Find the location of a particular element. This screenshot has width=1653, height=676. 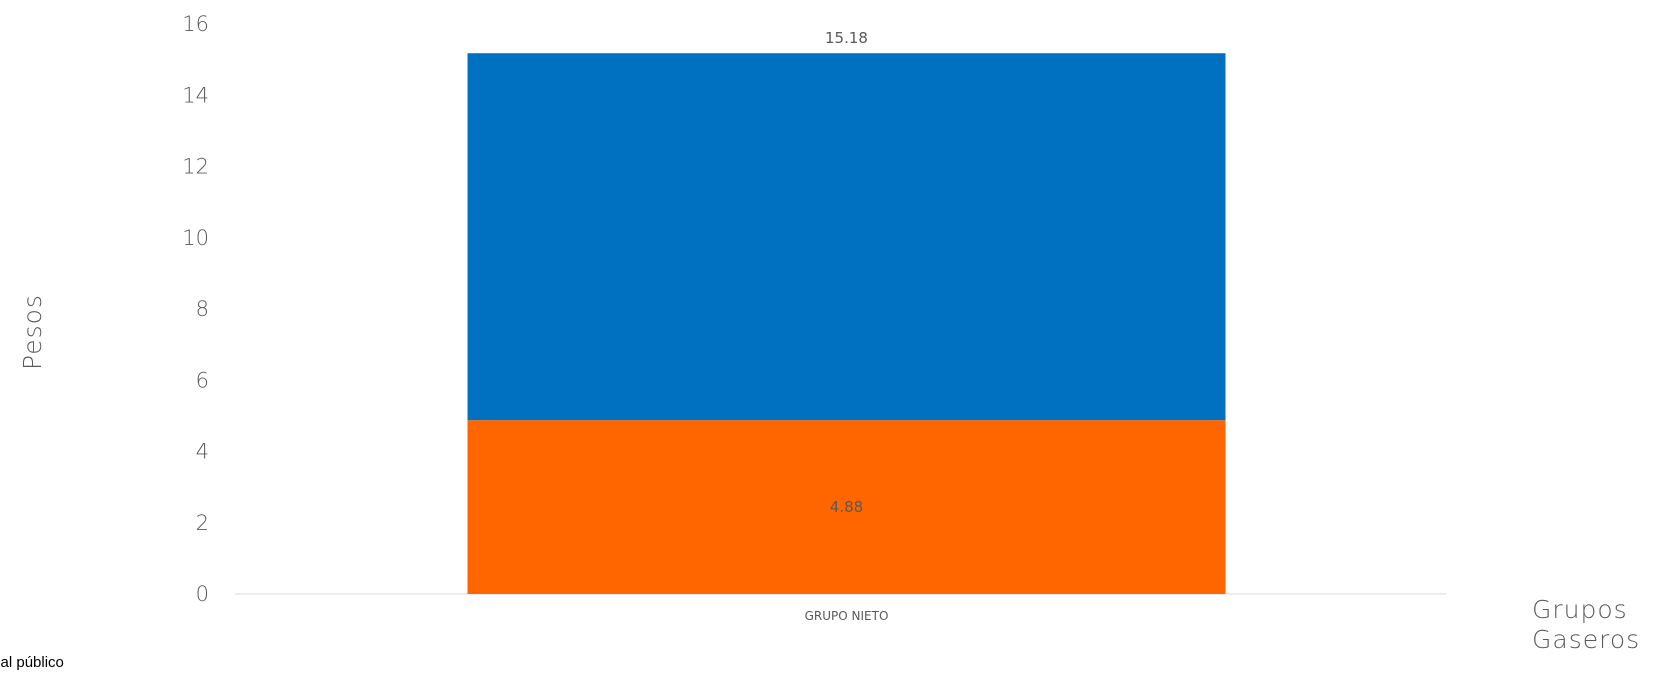

y-tick-label-4: 4 is located at coordinates (202, 452).